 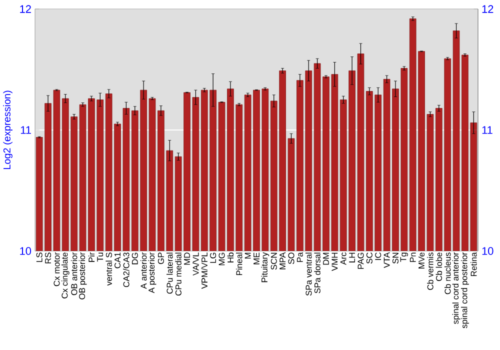 I want to click on x-tick-label: ventral S, so click(x=109, y=269).